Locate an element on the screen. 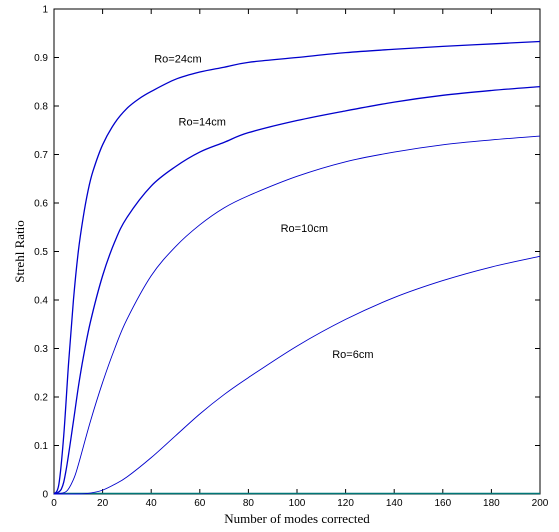  y-tick-label: 0.3 is located at coordinates (41, 349).